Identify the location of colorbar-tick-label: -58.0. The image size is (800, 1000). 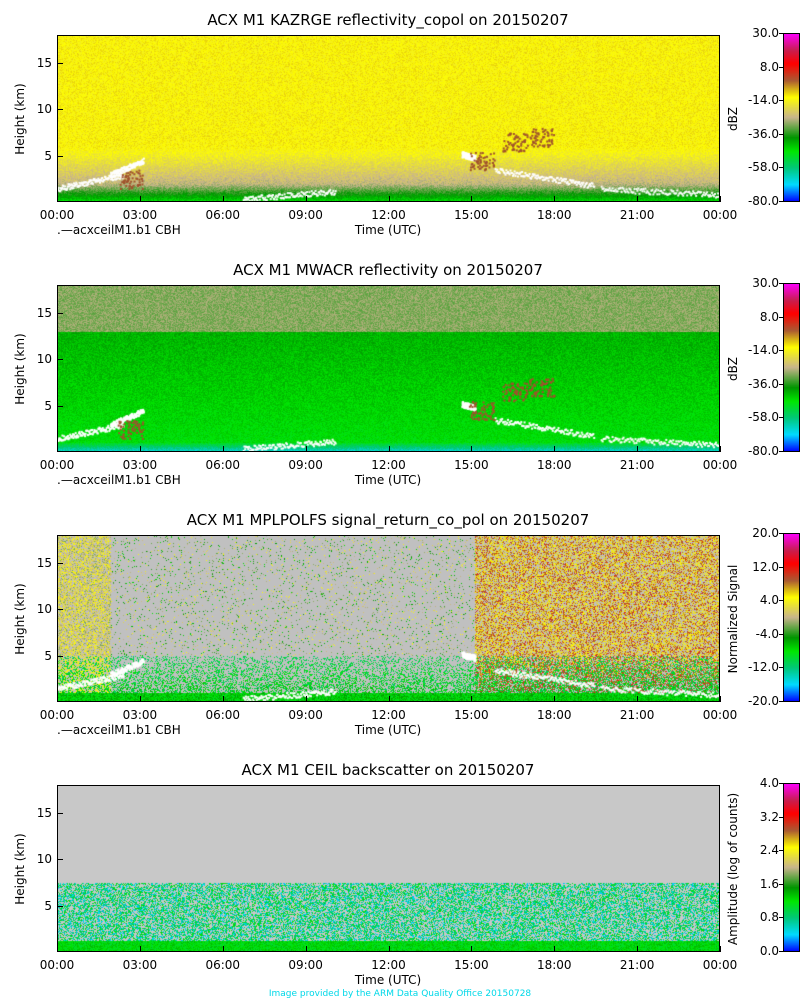
(763, 417).